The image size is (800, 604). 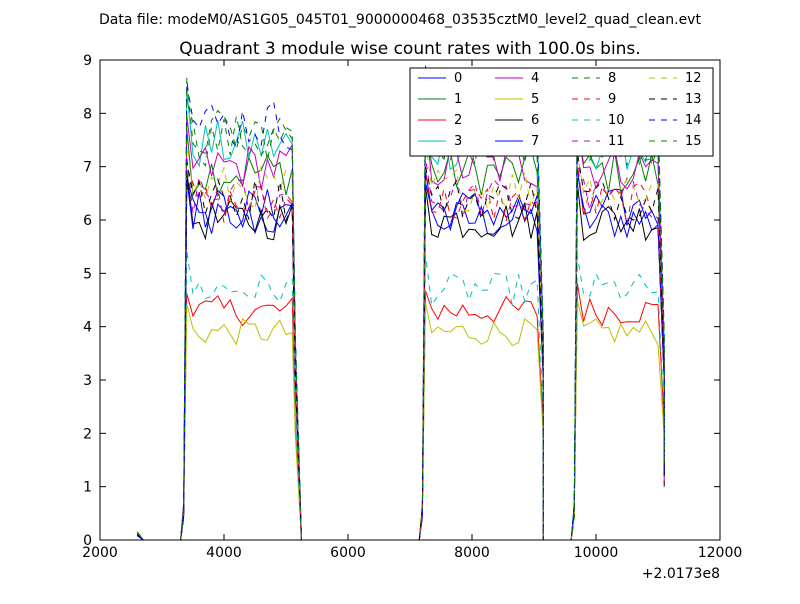 What do you see at coordinates (535, 99) in the screenshot?
I see `legend-label-5: 5` at bounding box center [535, 99].